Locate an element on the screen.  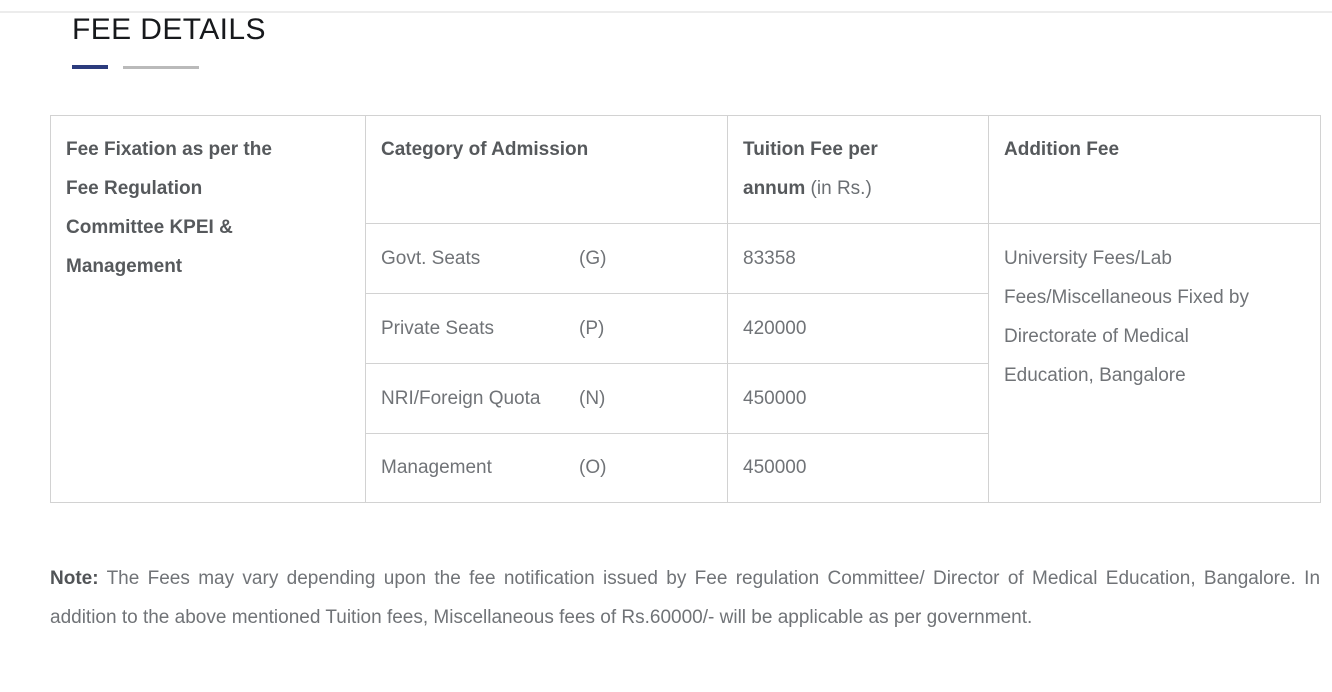
tuition-fee-cell: 420000 is located at coordinates (858, 328).